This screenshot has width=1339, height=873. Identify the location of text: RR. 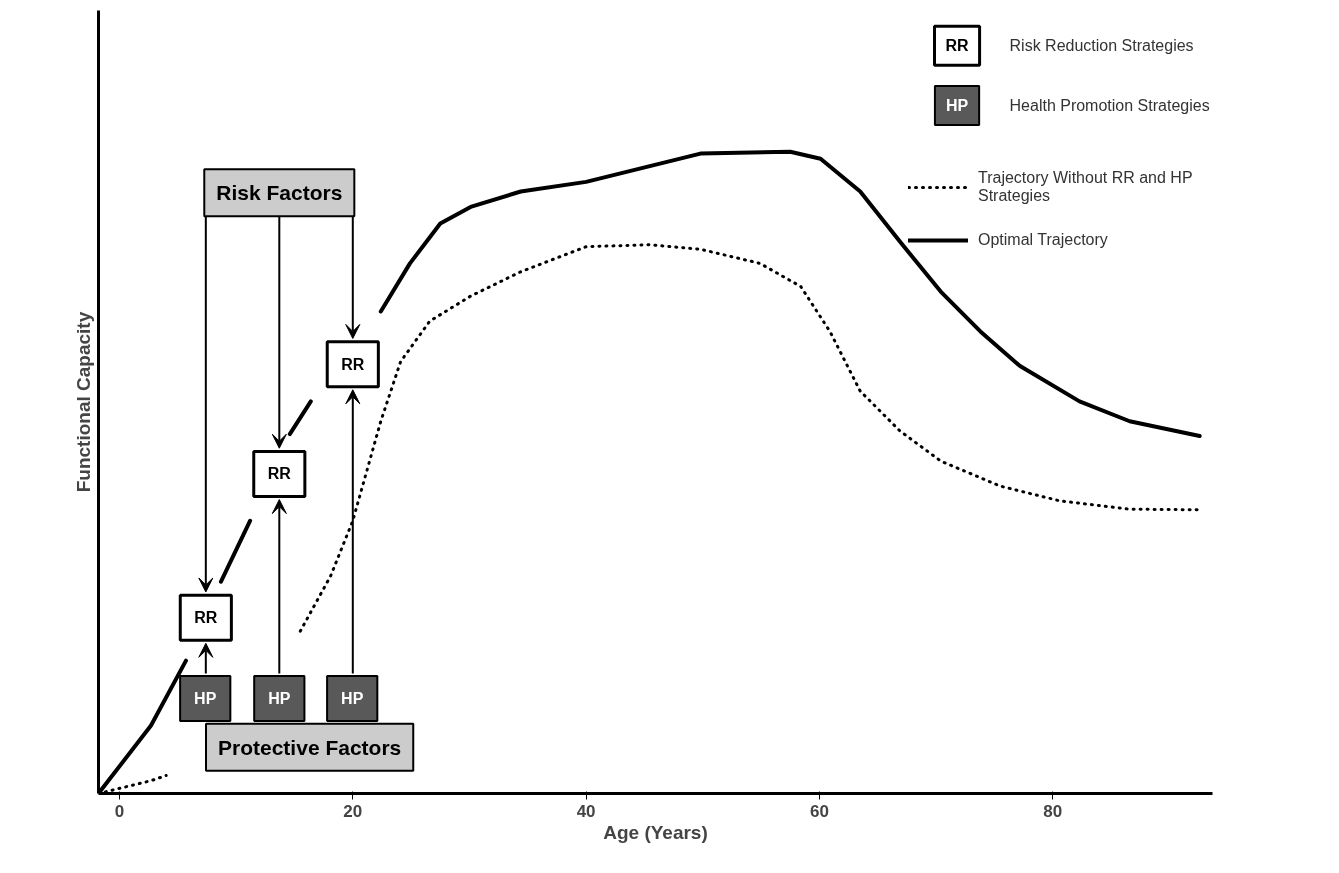
(957, 46).